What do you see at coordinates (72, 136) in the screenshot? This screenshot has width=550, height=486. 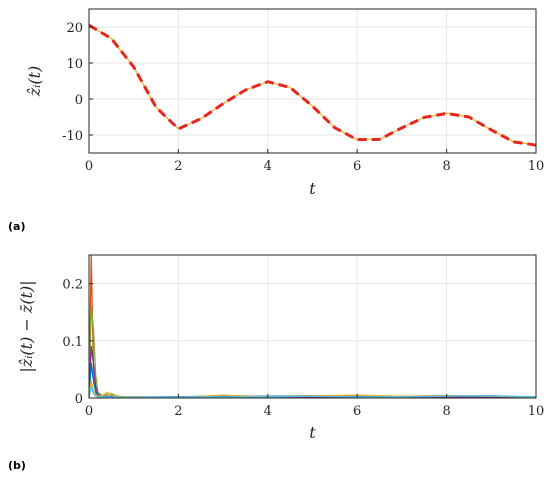 I see `y-tick-label: -10` at bounding box center [72, 136].